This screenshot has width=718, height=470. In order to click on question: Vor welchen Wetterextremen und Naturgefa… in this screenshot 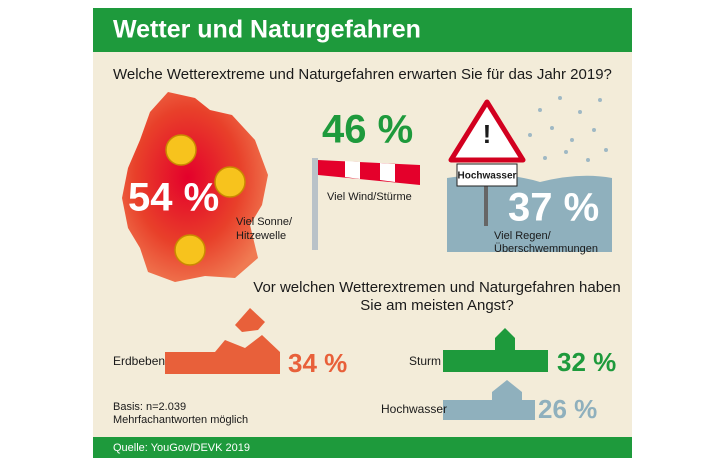, I will do `click(436, 287)`.